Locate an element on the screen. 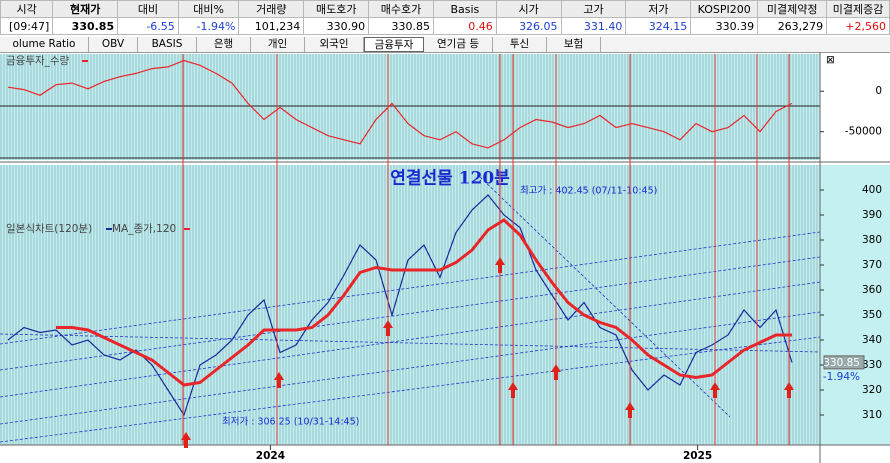 The width and height of the screenshot is (890, 463). y-tick-label: 390 is located at coordinates (872, 215).